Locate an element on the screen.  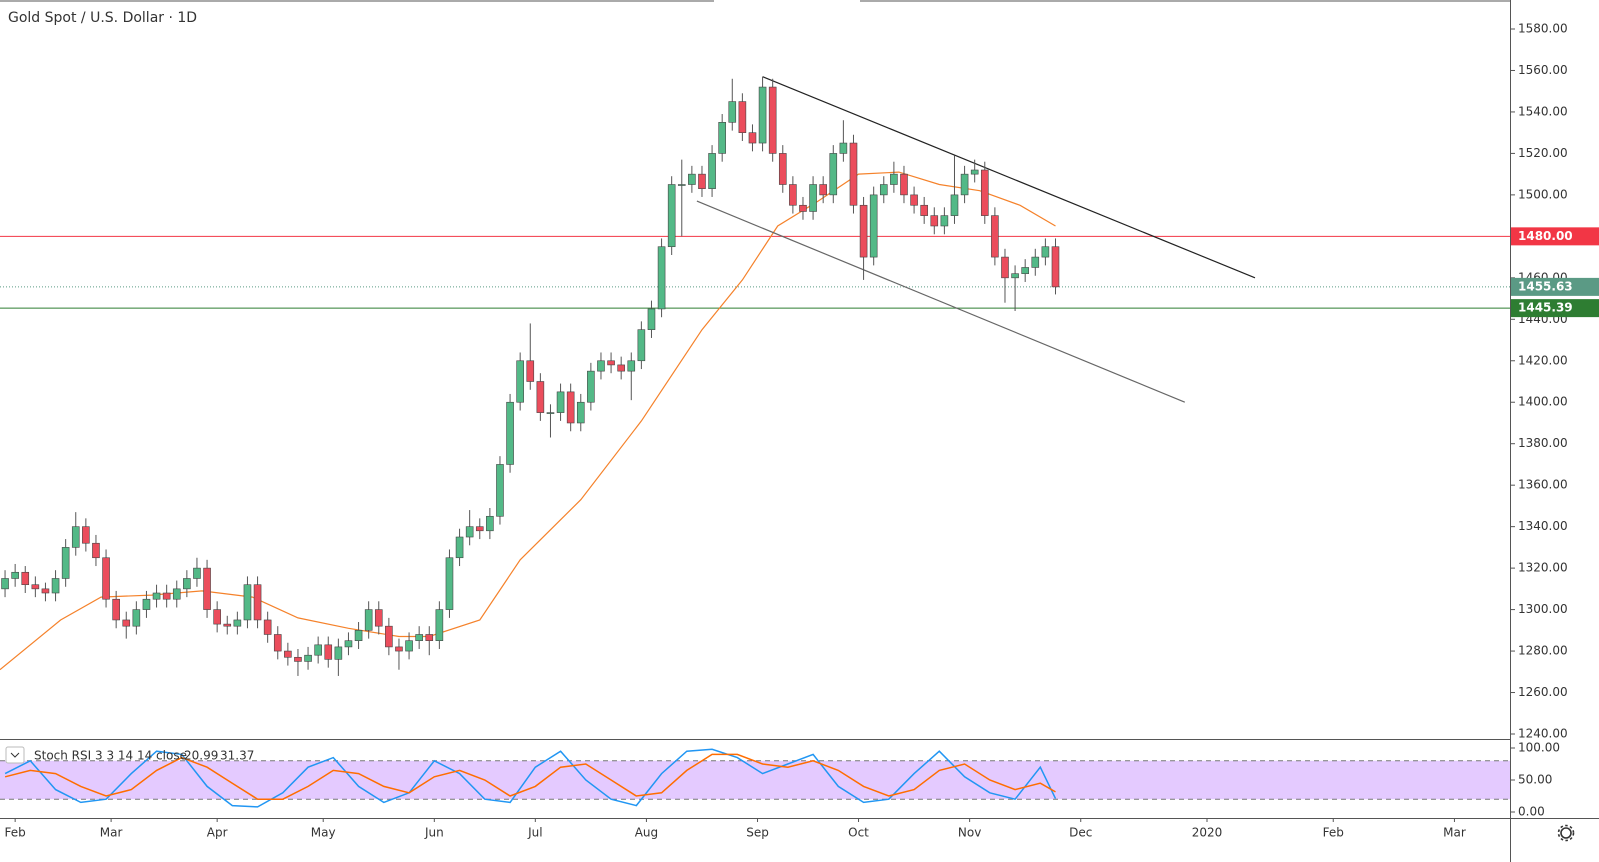
y-tick-label: 1320.00 is located at coordinates (1543, 568).